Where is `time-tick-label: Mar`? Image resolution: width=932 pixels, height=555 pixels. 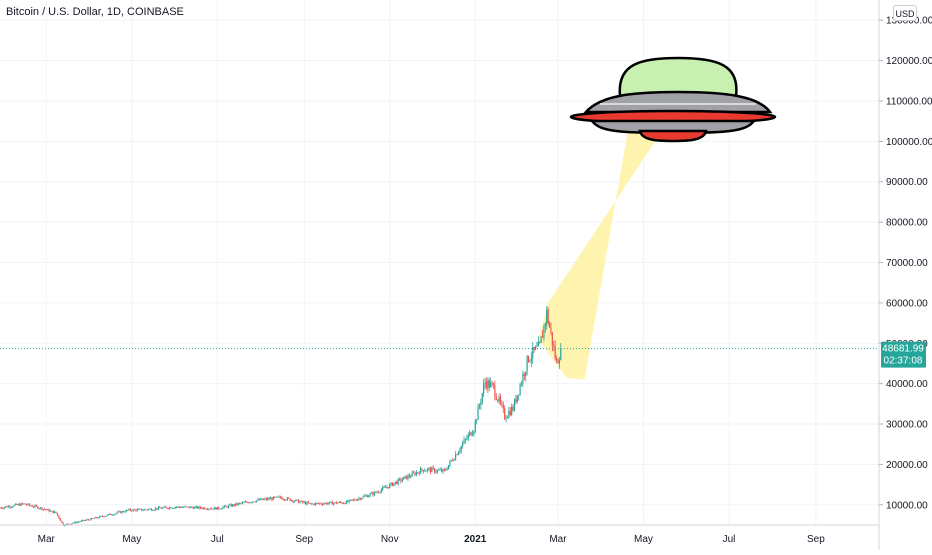
time-tick-label: Mar is located at coordinates (47, 539).